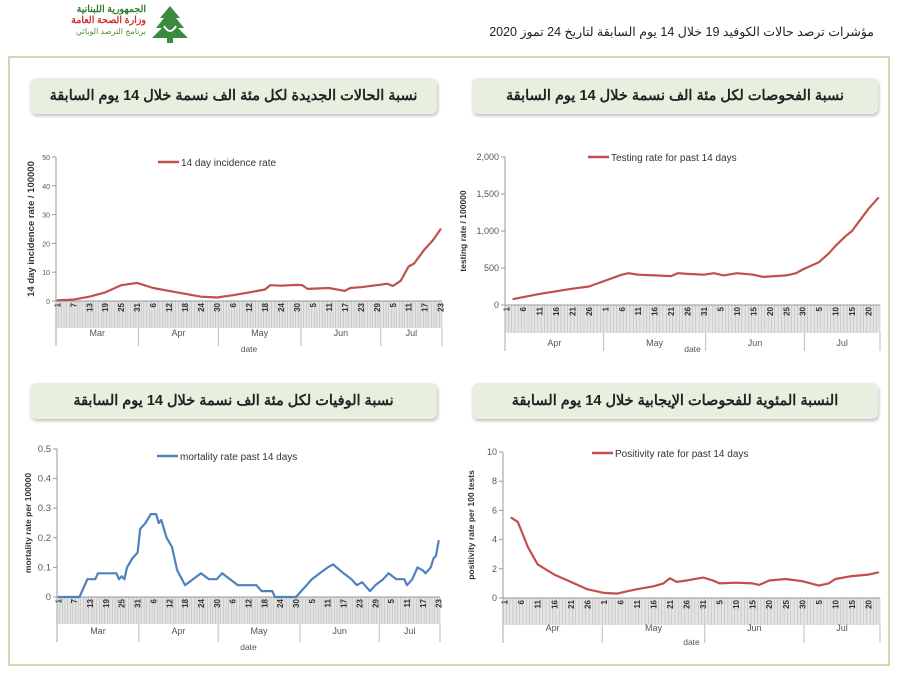  I want to click on x-tick-label: 25, so click(786, 310).